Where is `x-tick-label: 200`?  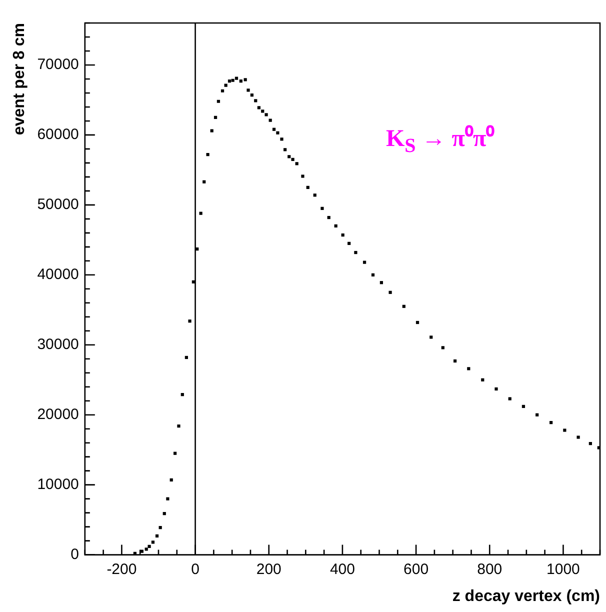 x-tick-label: 200 is located at coordinates (269, 569).